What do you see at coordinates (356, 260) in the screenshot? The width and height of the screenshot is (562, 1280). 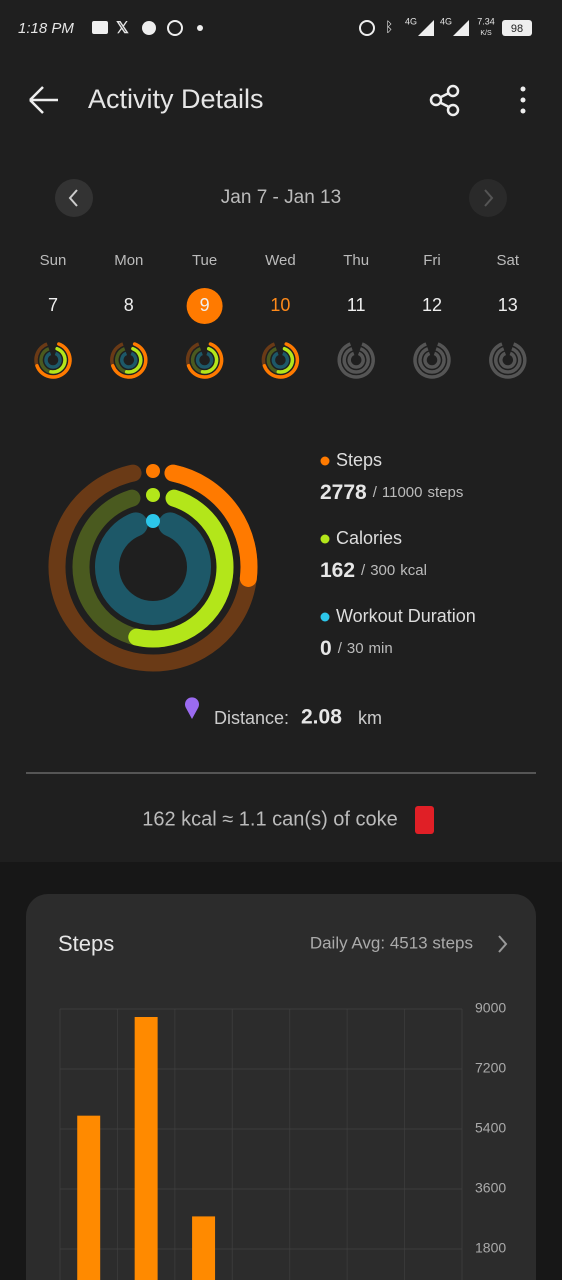 I see `day-name: Thu` at bounding box center [356, 260].